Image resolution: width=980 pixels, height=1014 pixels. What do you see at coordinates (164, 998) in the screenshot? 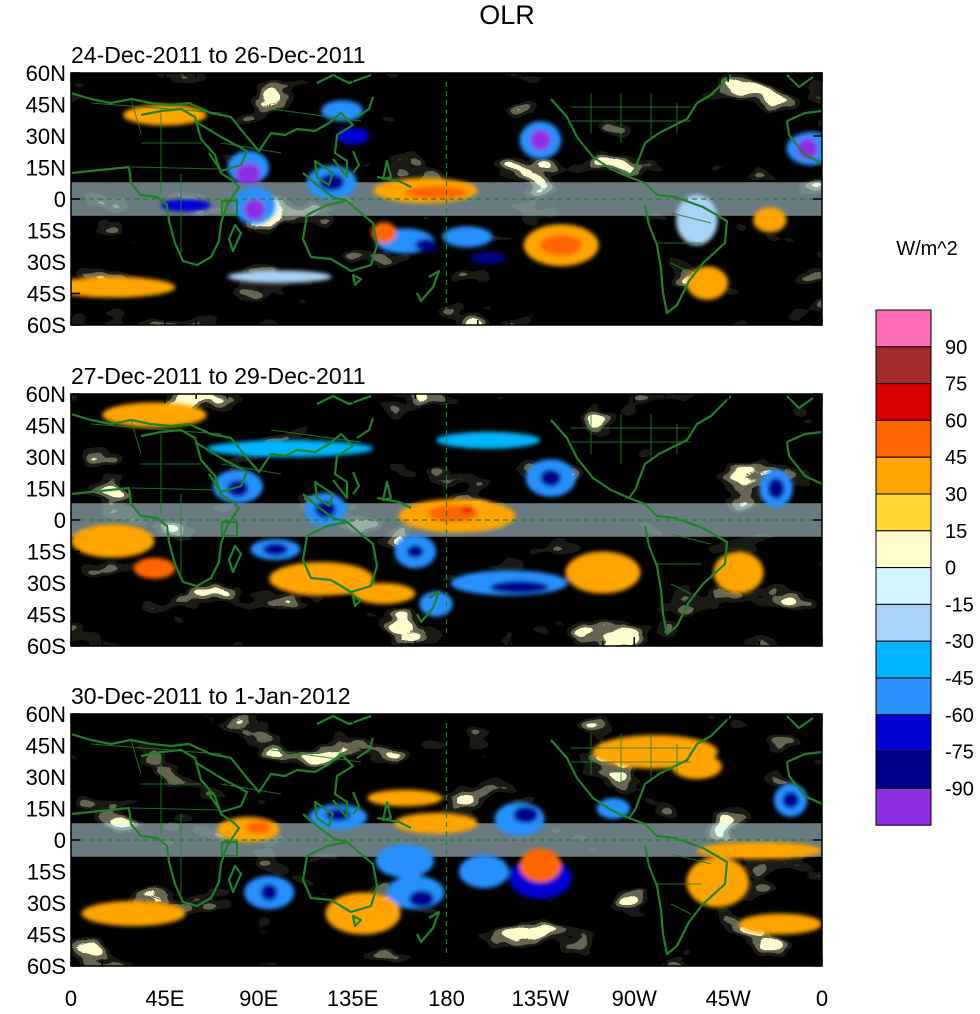
I see `x-tick-label: 45E` at bounding box center [164, 998].